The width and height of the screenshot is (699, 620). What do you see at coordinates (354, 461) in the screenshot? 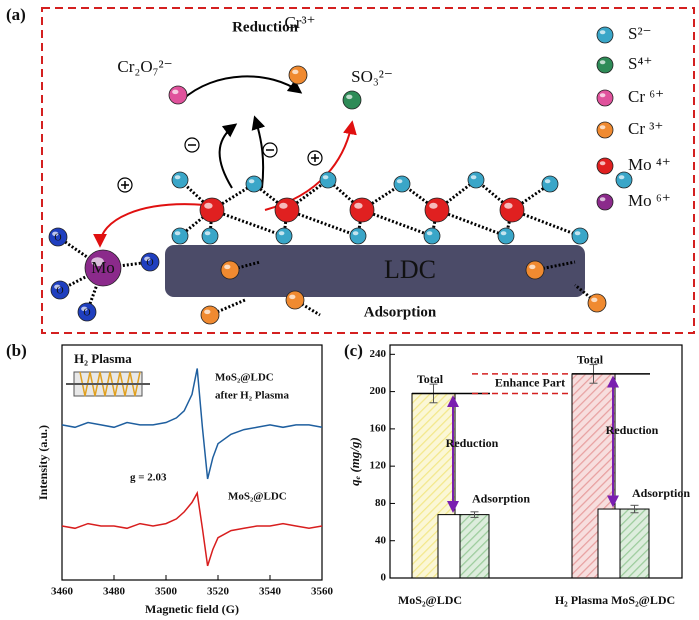
I see `y-axis-label: qₑ (mg/g)` at bounding box center [354, 461].